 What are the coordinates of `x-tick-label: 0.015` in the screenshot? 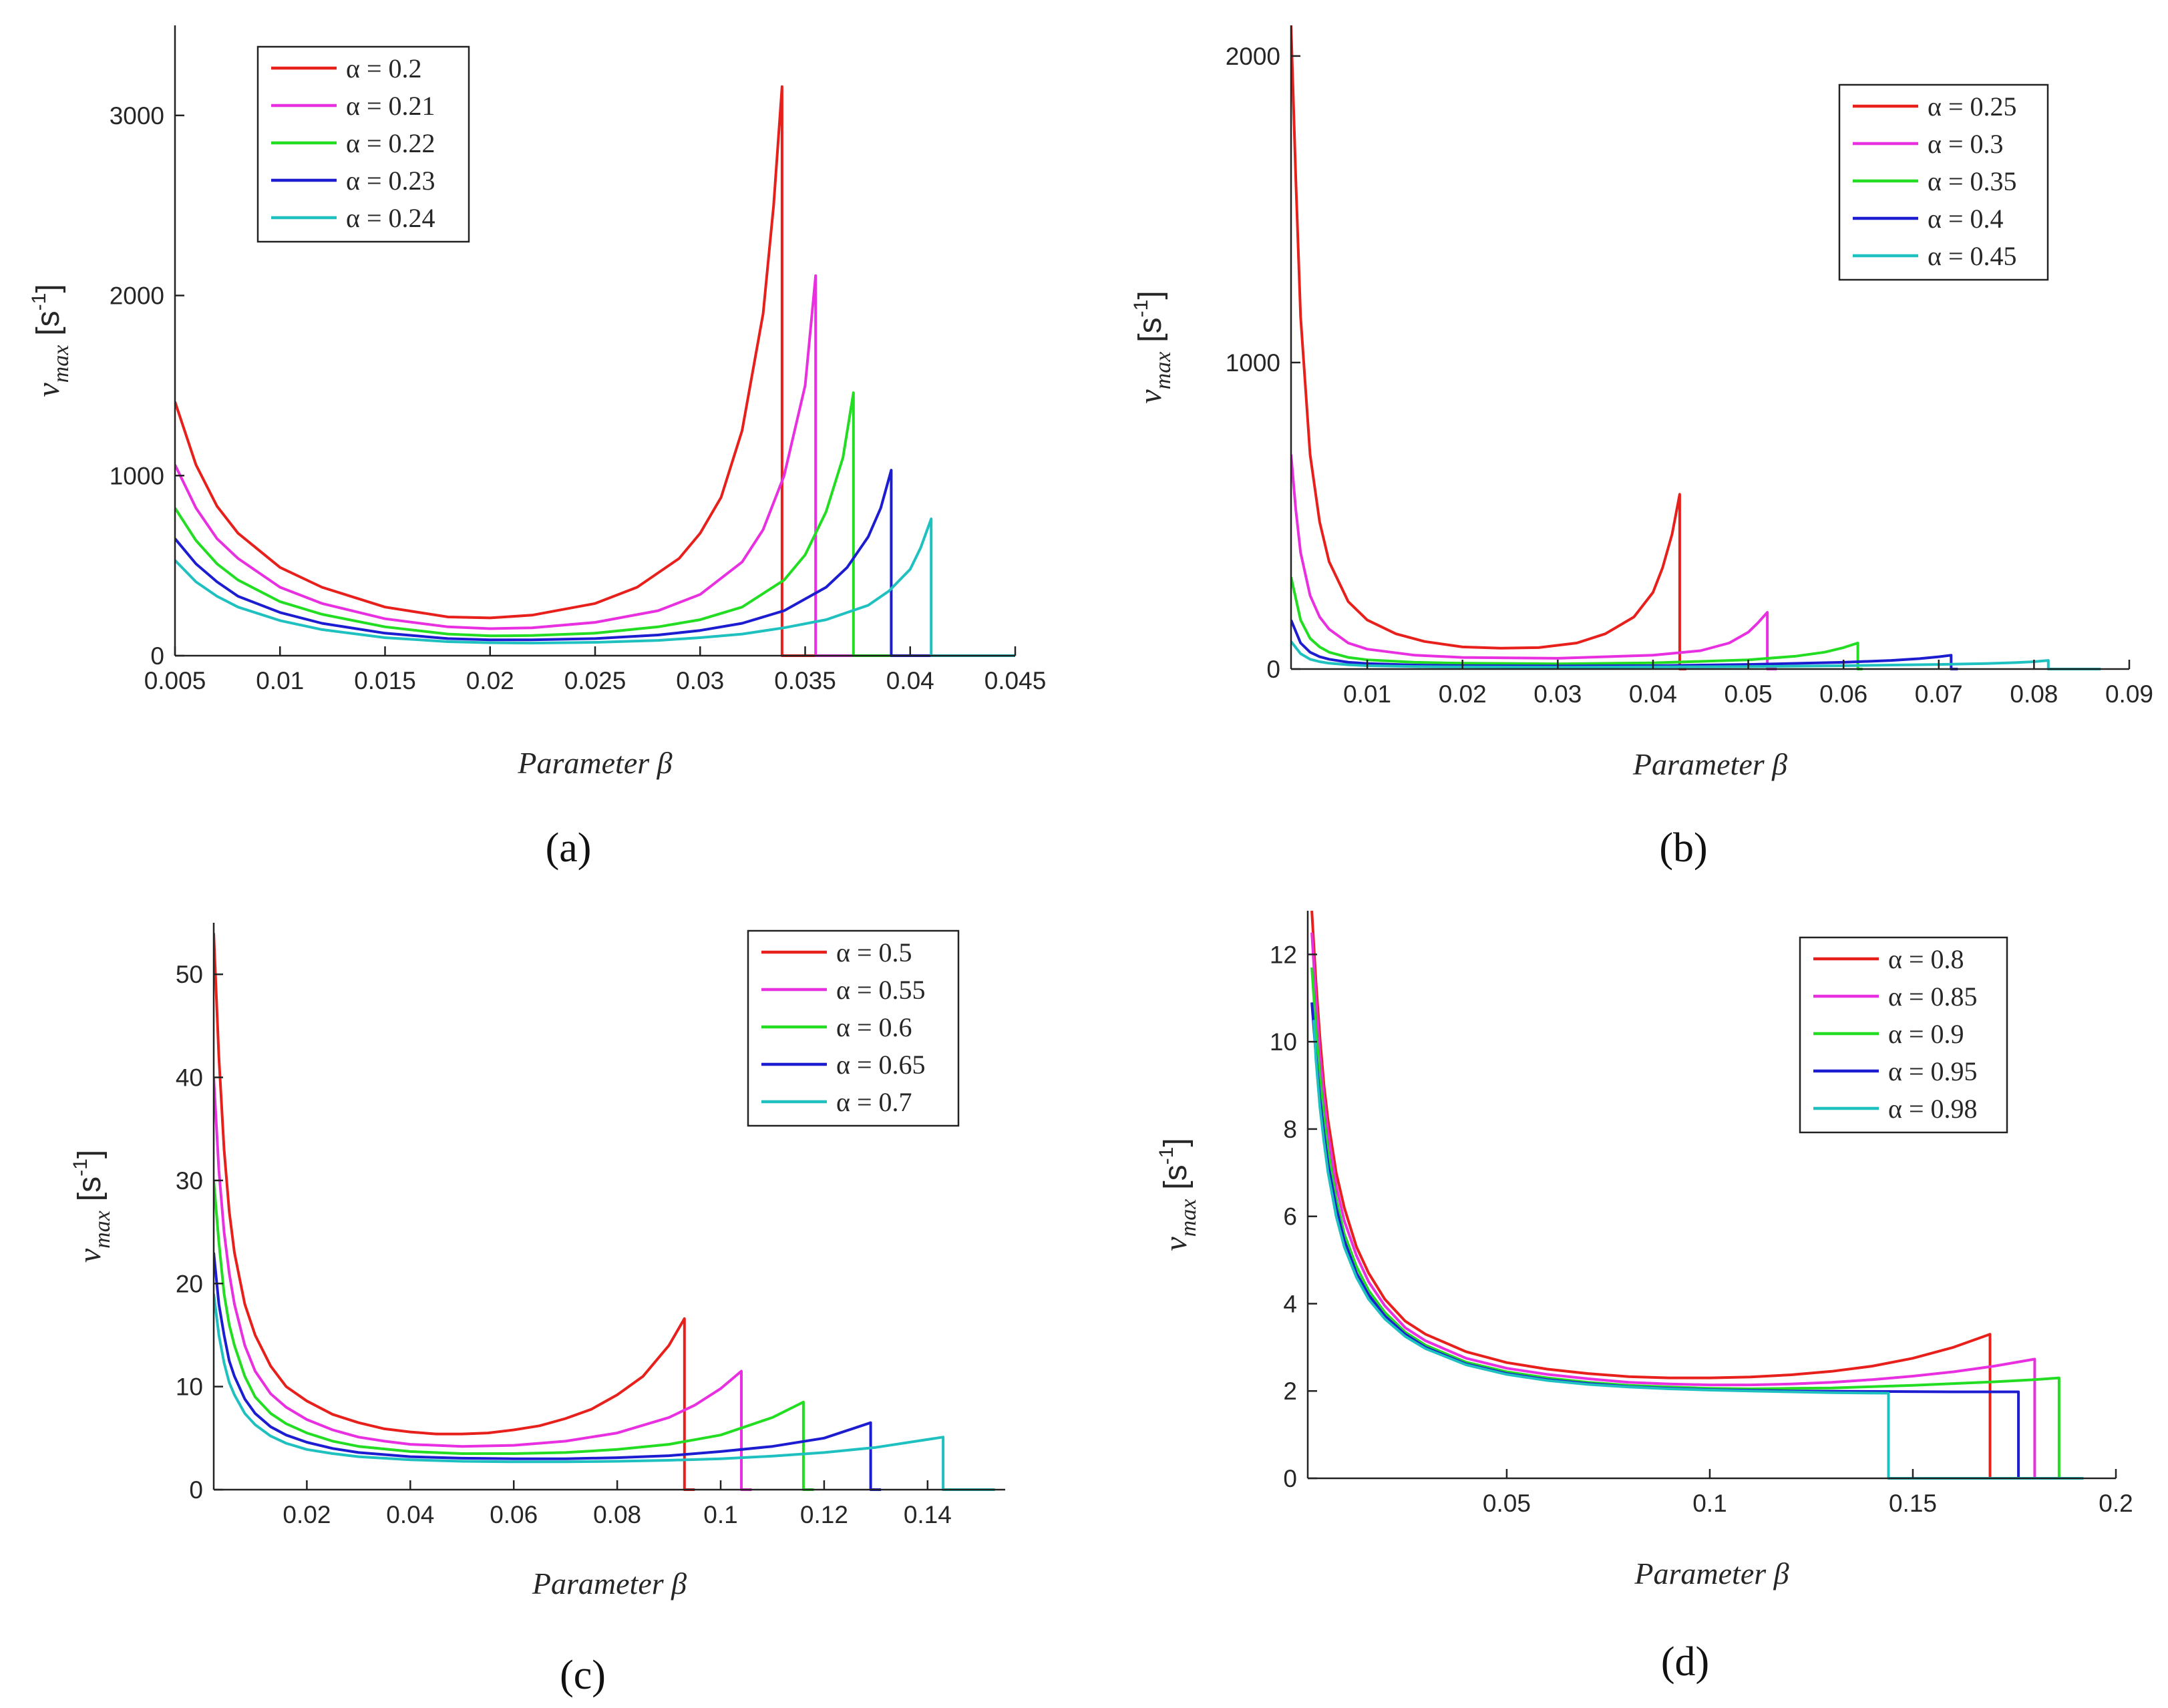 It's located at (385, 680).